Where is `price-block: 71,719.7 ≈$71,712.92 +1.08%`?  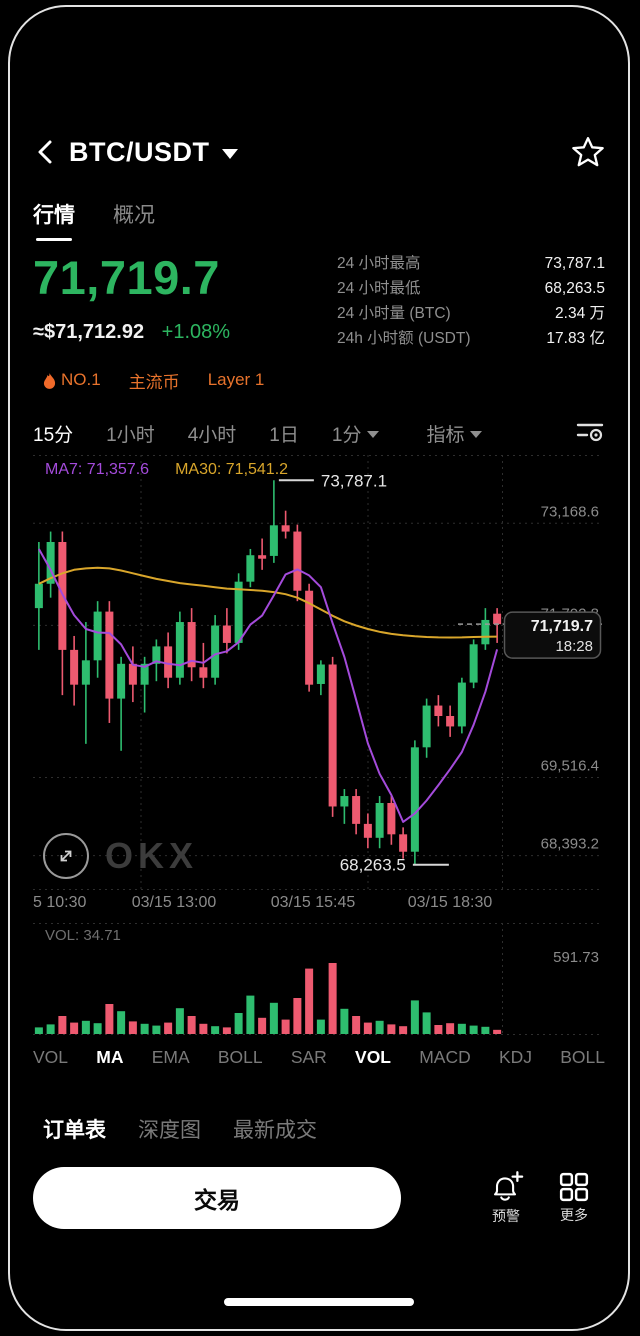
price-block: 71,719.7 ≈$71,712.92 +1.08% is located at coordinates (131, 303).